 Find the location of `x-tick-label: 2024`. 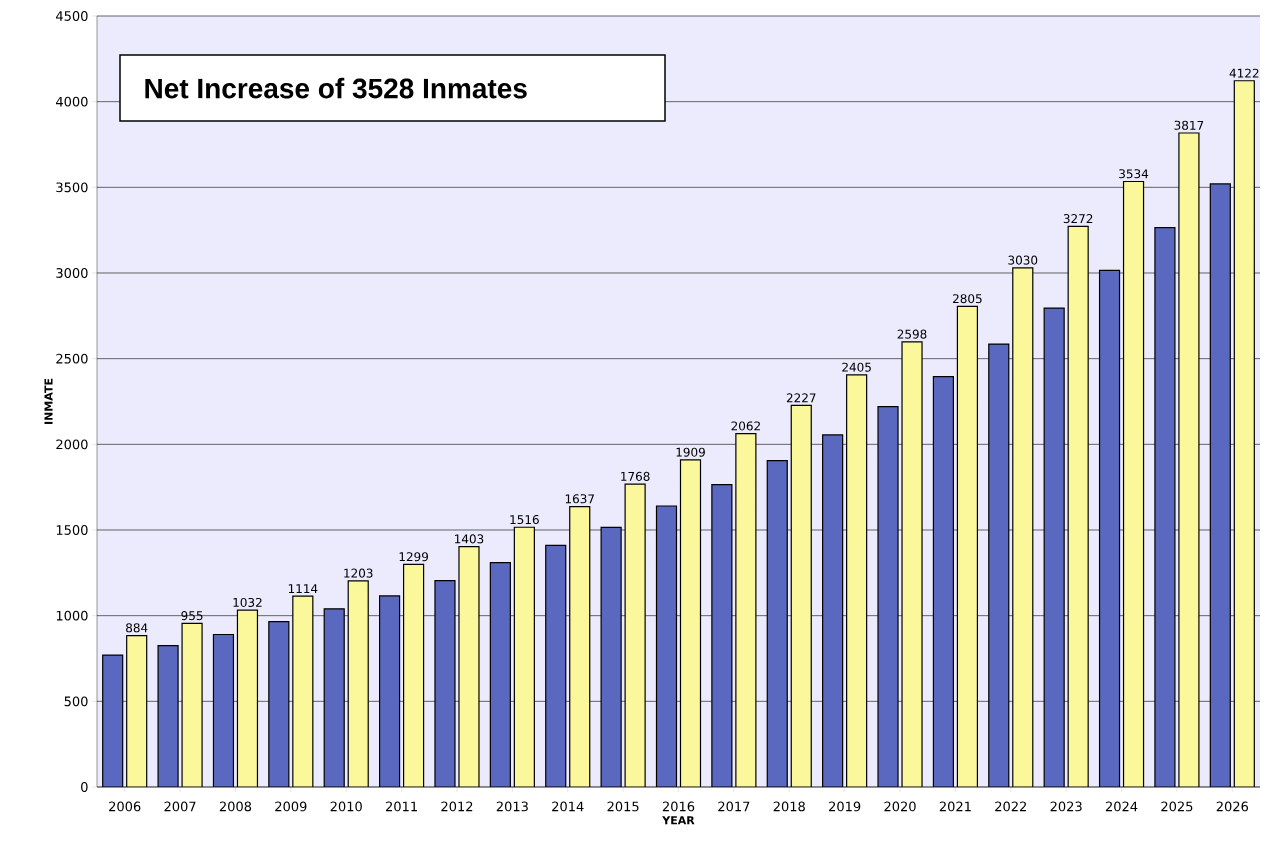

x-tick-label: 2024 is located at coordinates (1121, 806).